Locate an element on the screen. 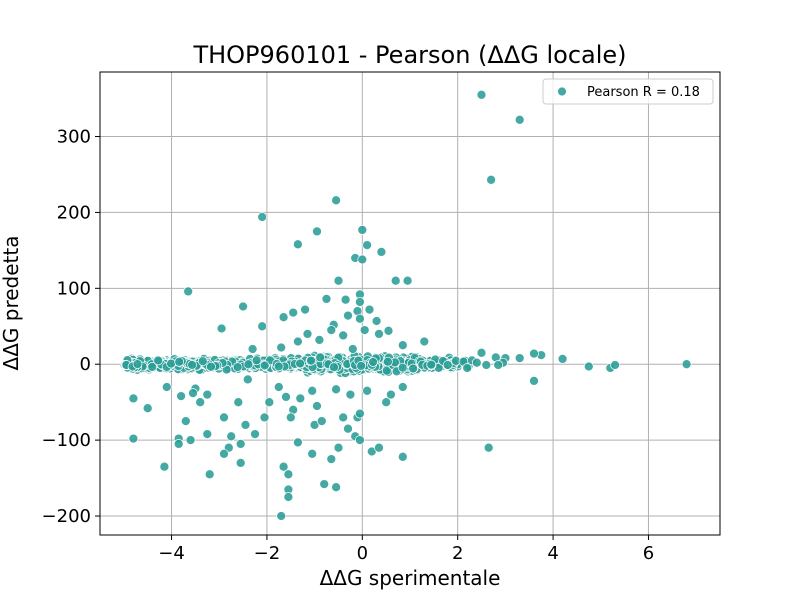 The height and width of the screenshot is (600, 800). x-tick-label: 4 is located at coordinates (552, 553).